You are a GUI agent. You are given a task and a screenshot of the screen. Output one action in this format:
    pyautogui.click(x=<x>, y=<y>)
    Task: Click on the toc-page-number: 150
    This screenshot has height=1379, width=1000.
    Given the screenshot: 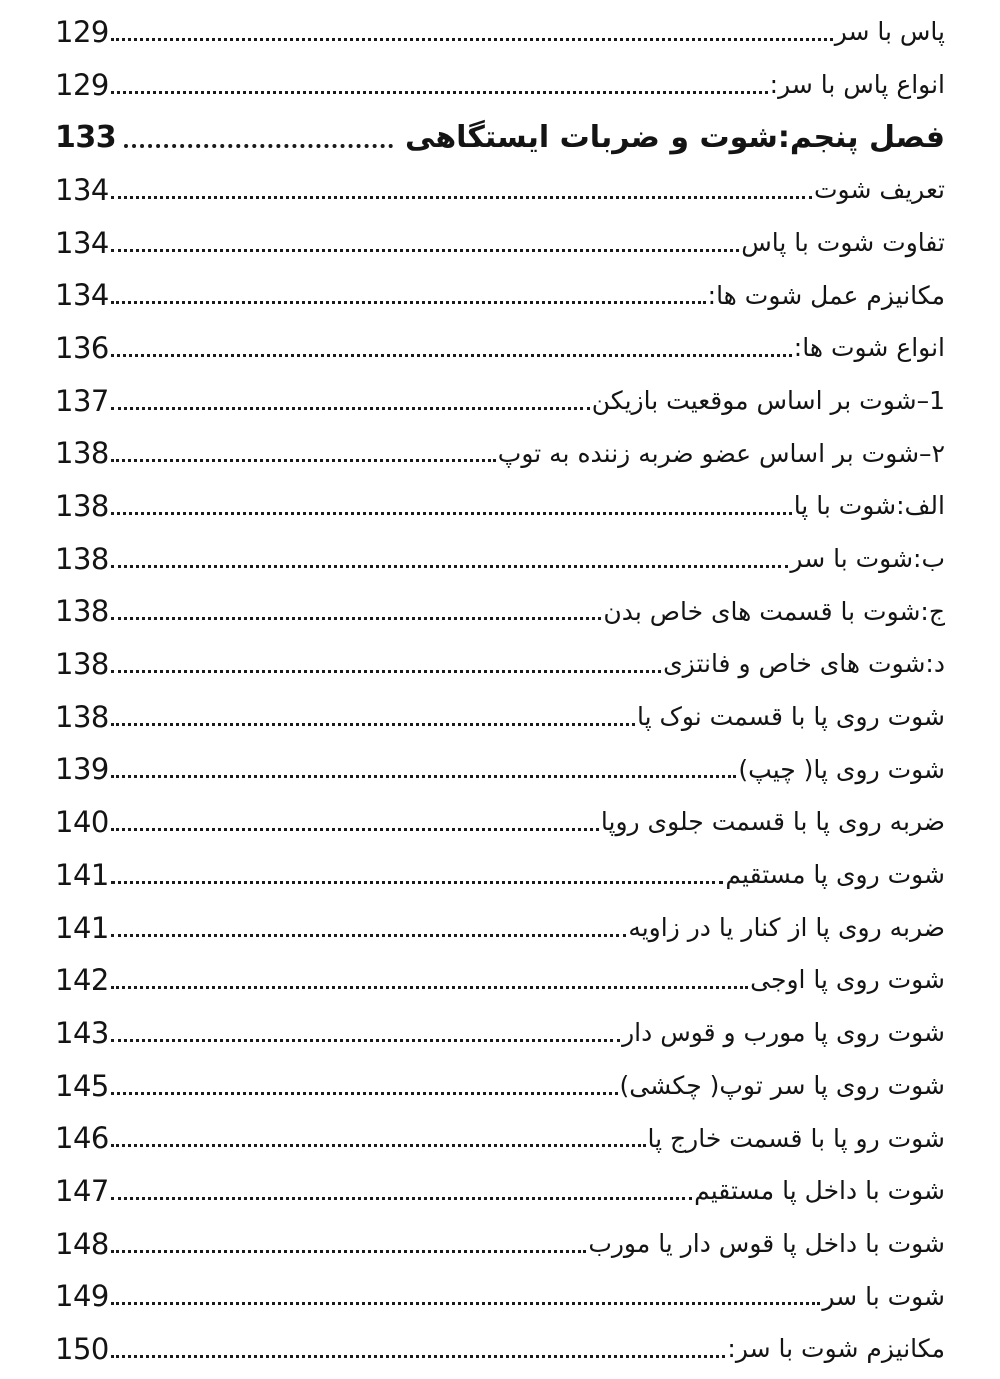 What is the action you would take?
    pyautogui.click(x=82, y=1349)
    